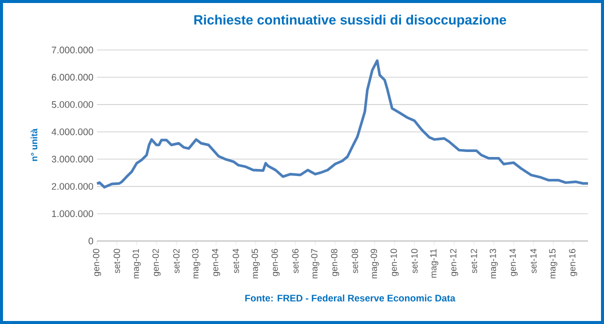 The height and width of the screenshot is (324, 604). What do you see at coordinates (573, 262) in the screenshot?
I see `x-tick-label: gen-16` at bounding box center [573, 262].